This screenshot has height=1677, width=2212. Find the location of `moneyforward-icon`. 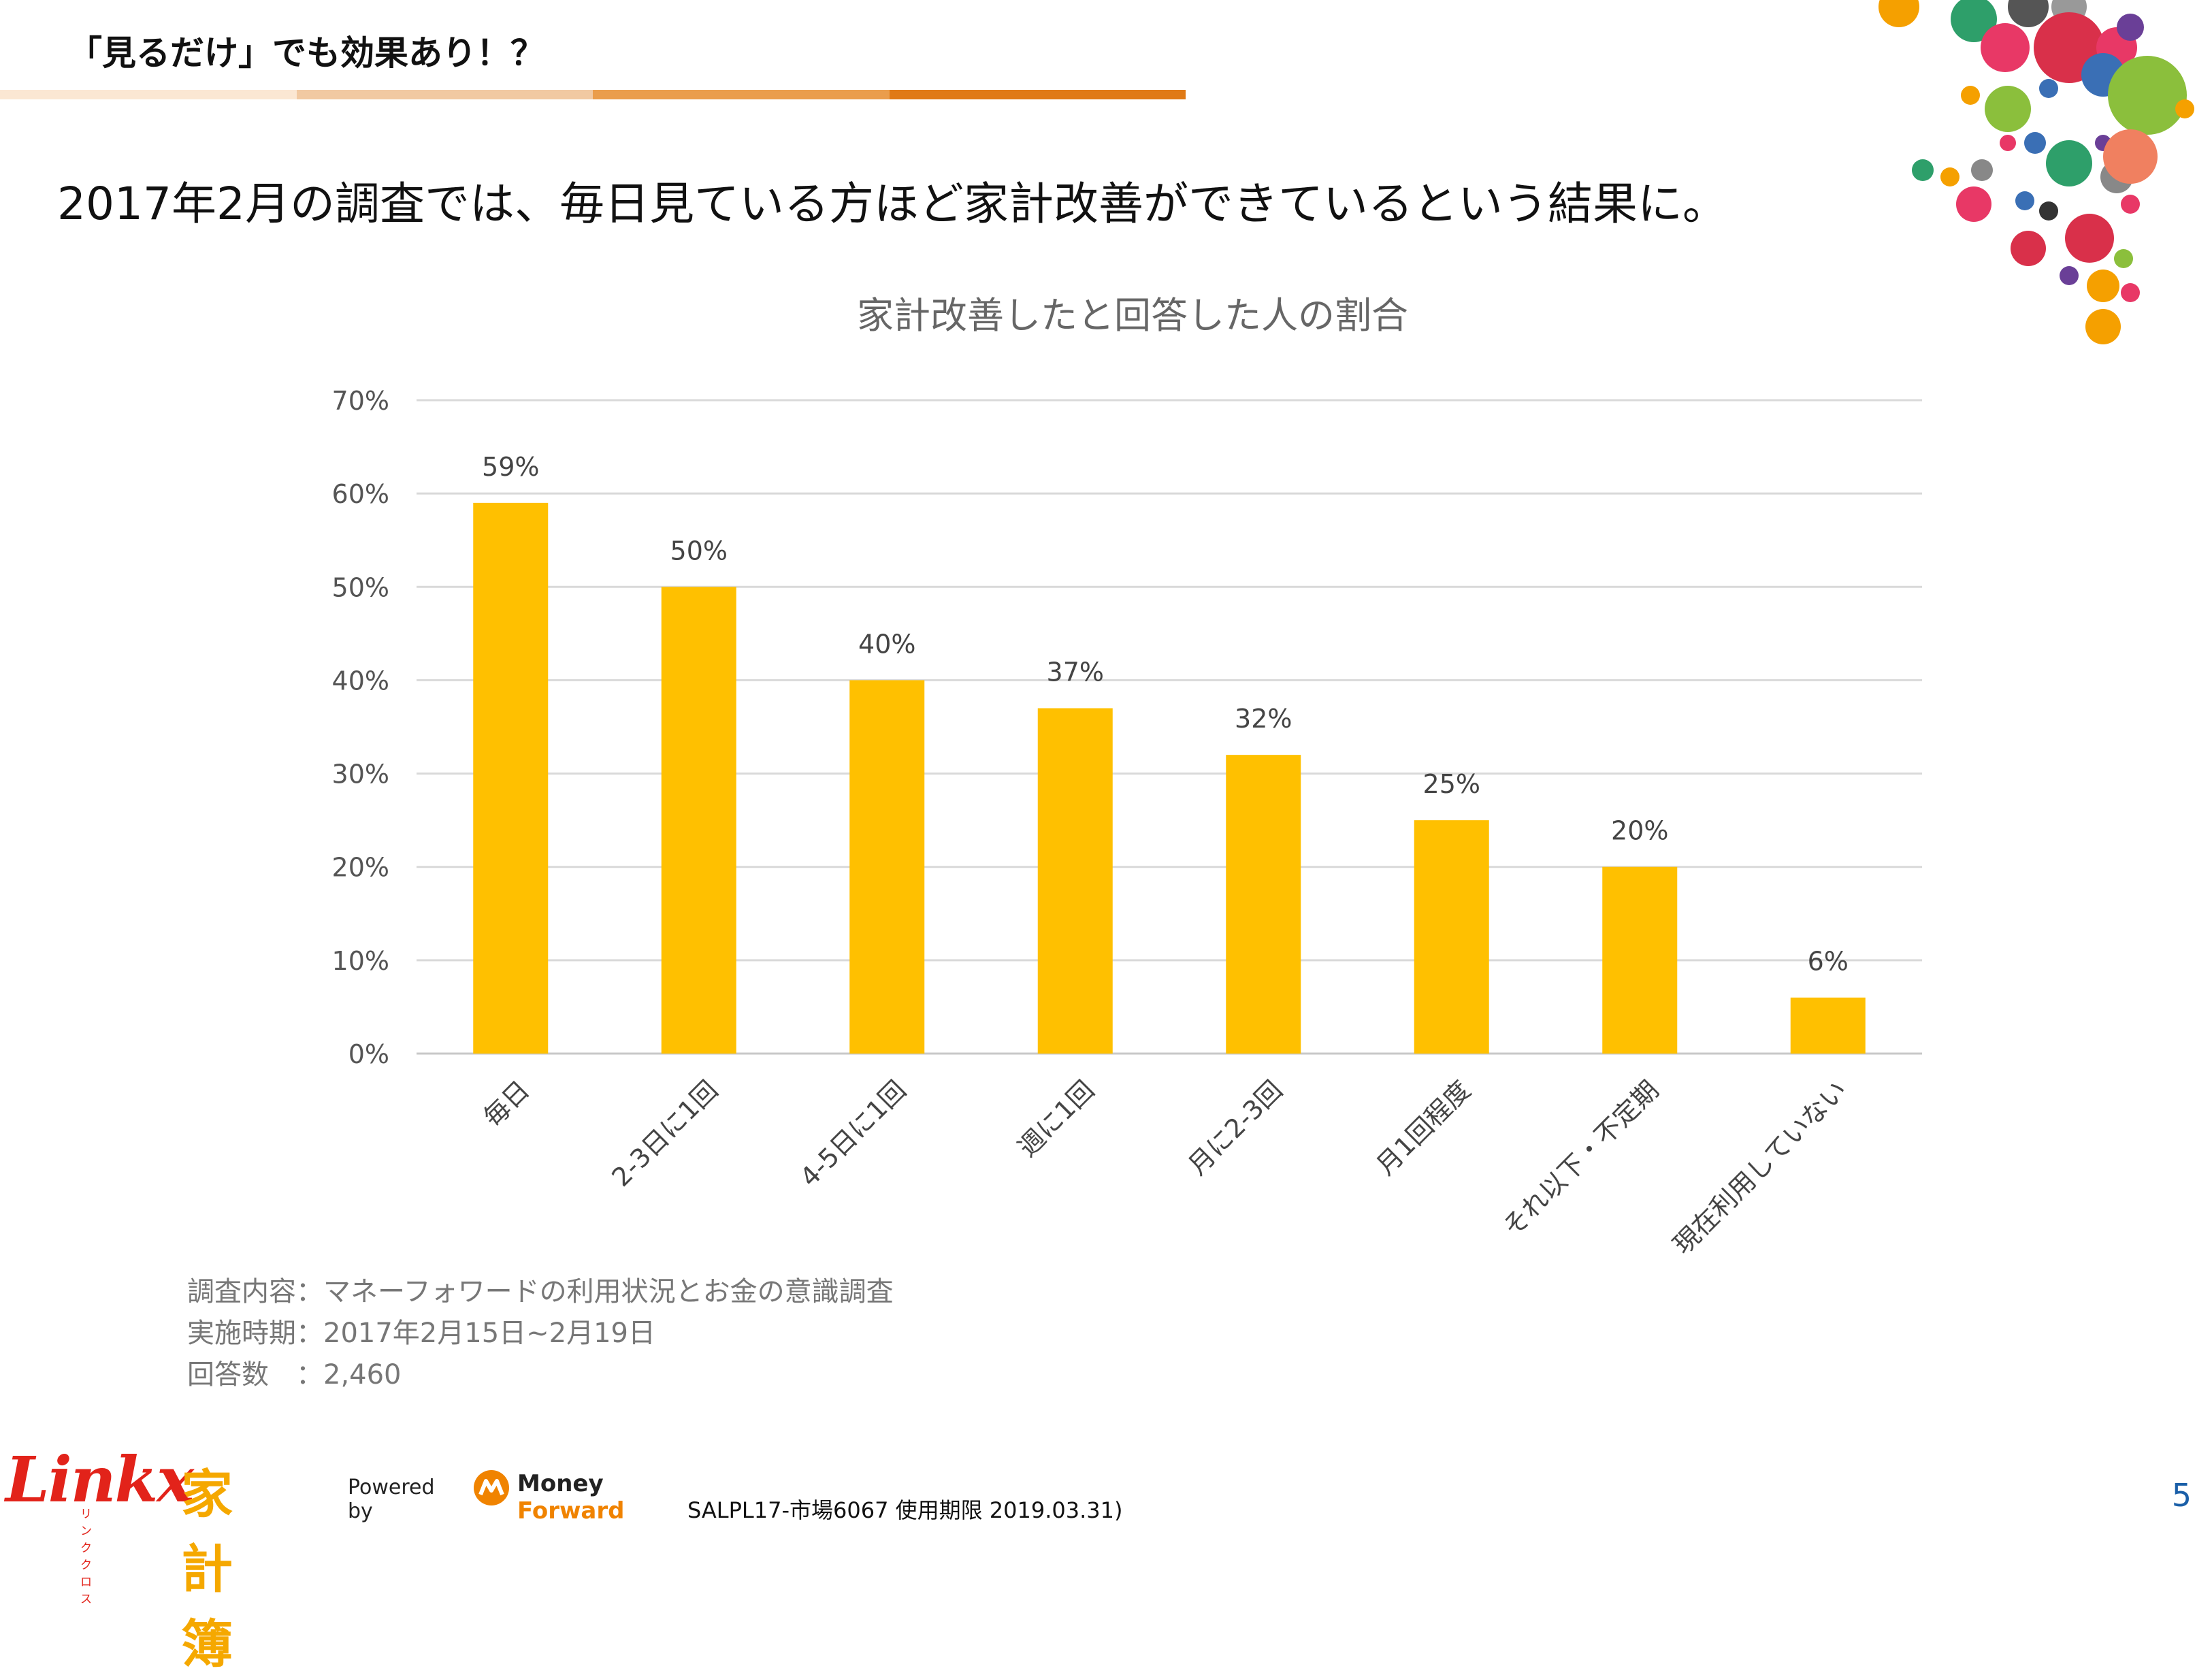

moneyforward-icon is located at coordinates (491, 1487).